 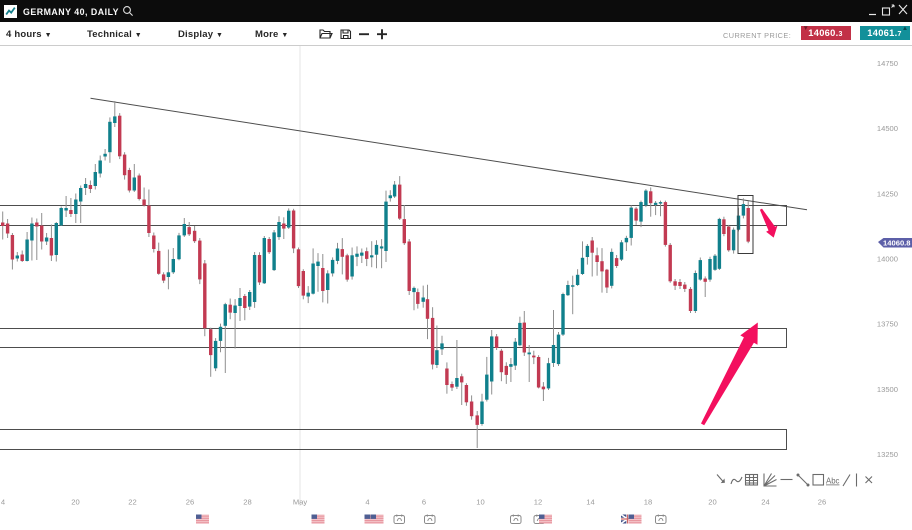 I want to click on svg-text: Abc, so click(x=833, y=481).